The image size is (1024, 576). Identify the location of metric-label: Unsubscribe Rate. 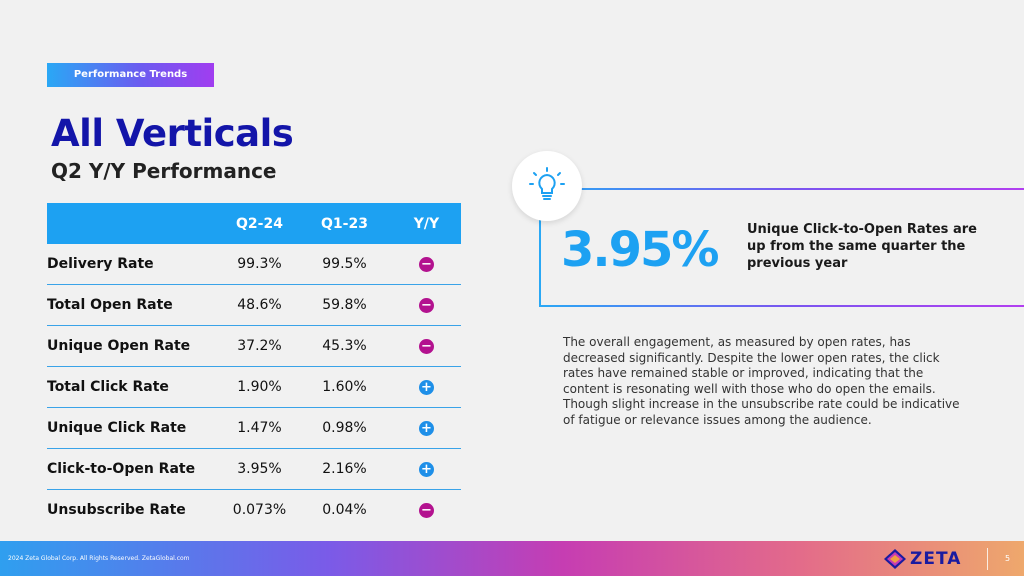
(116, 510).